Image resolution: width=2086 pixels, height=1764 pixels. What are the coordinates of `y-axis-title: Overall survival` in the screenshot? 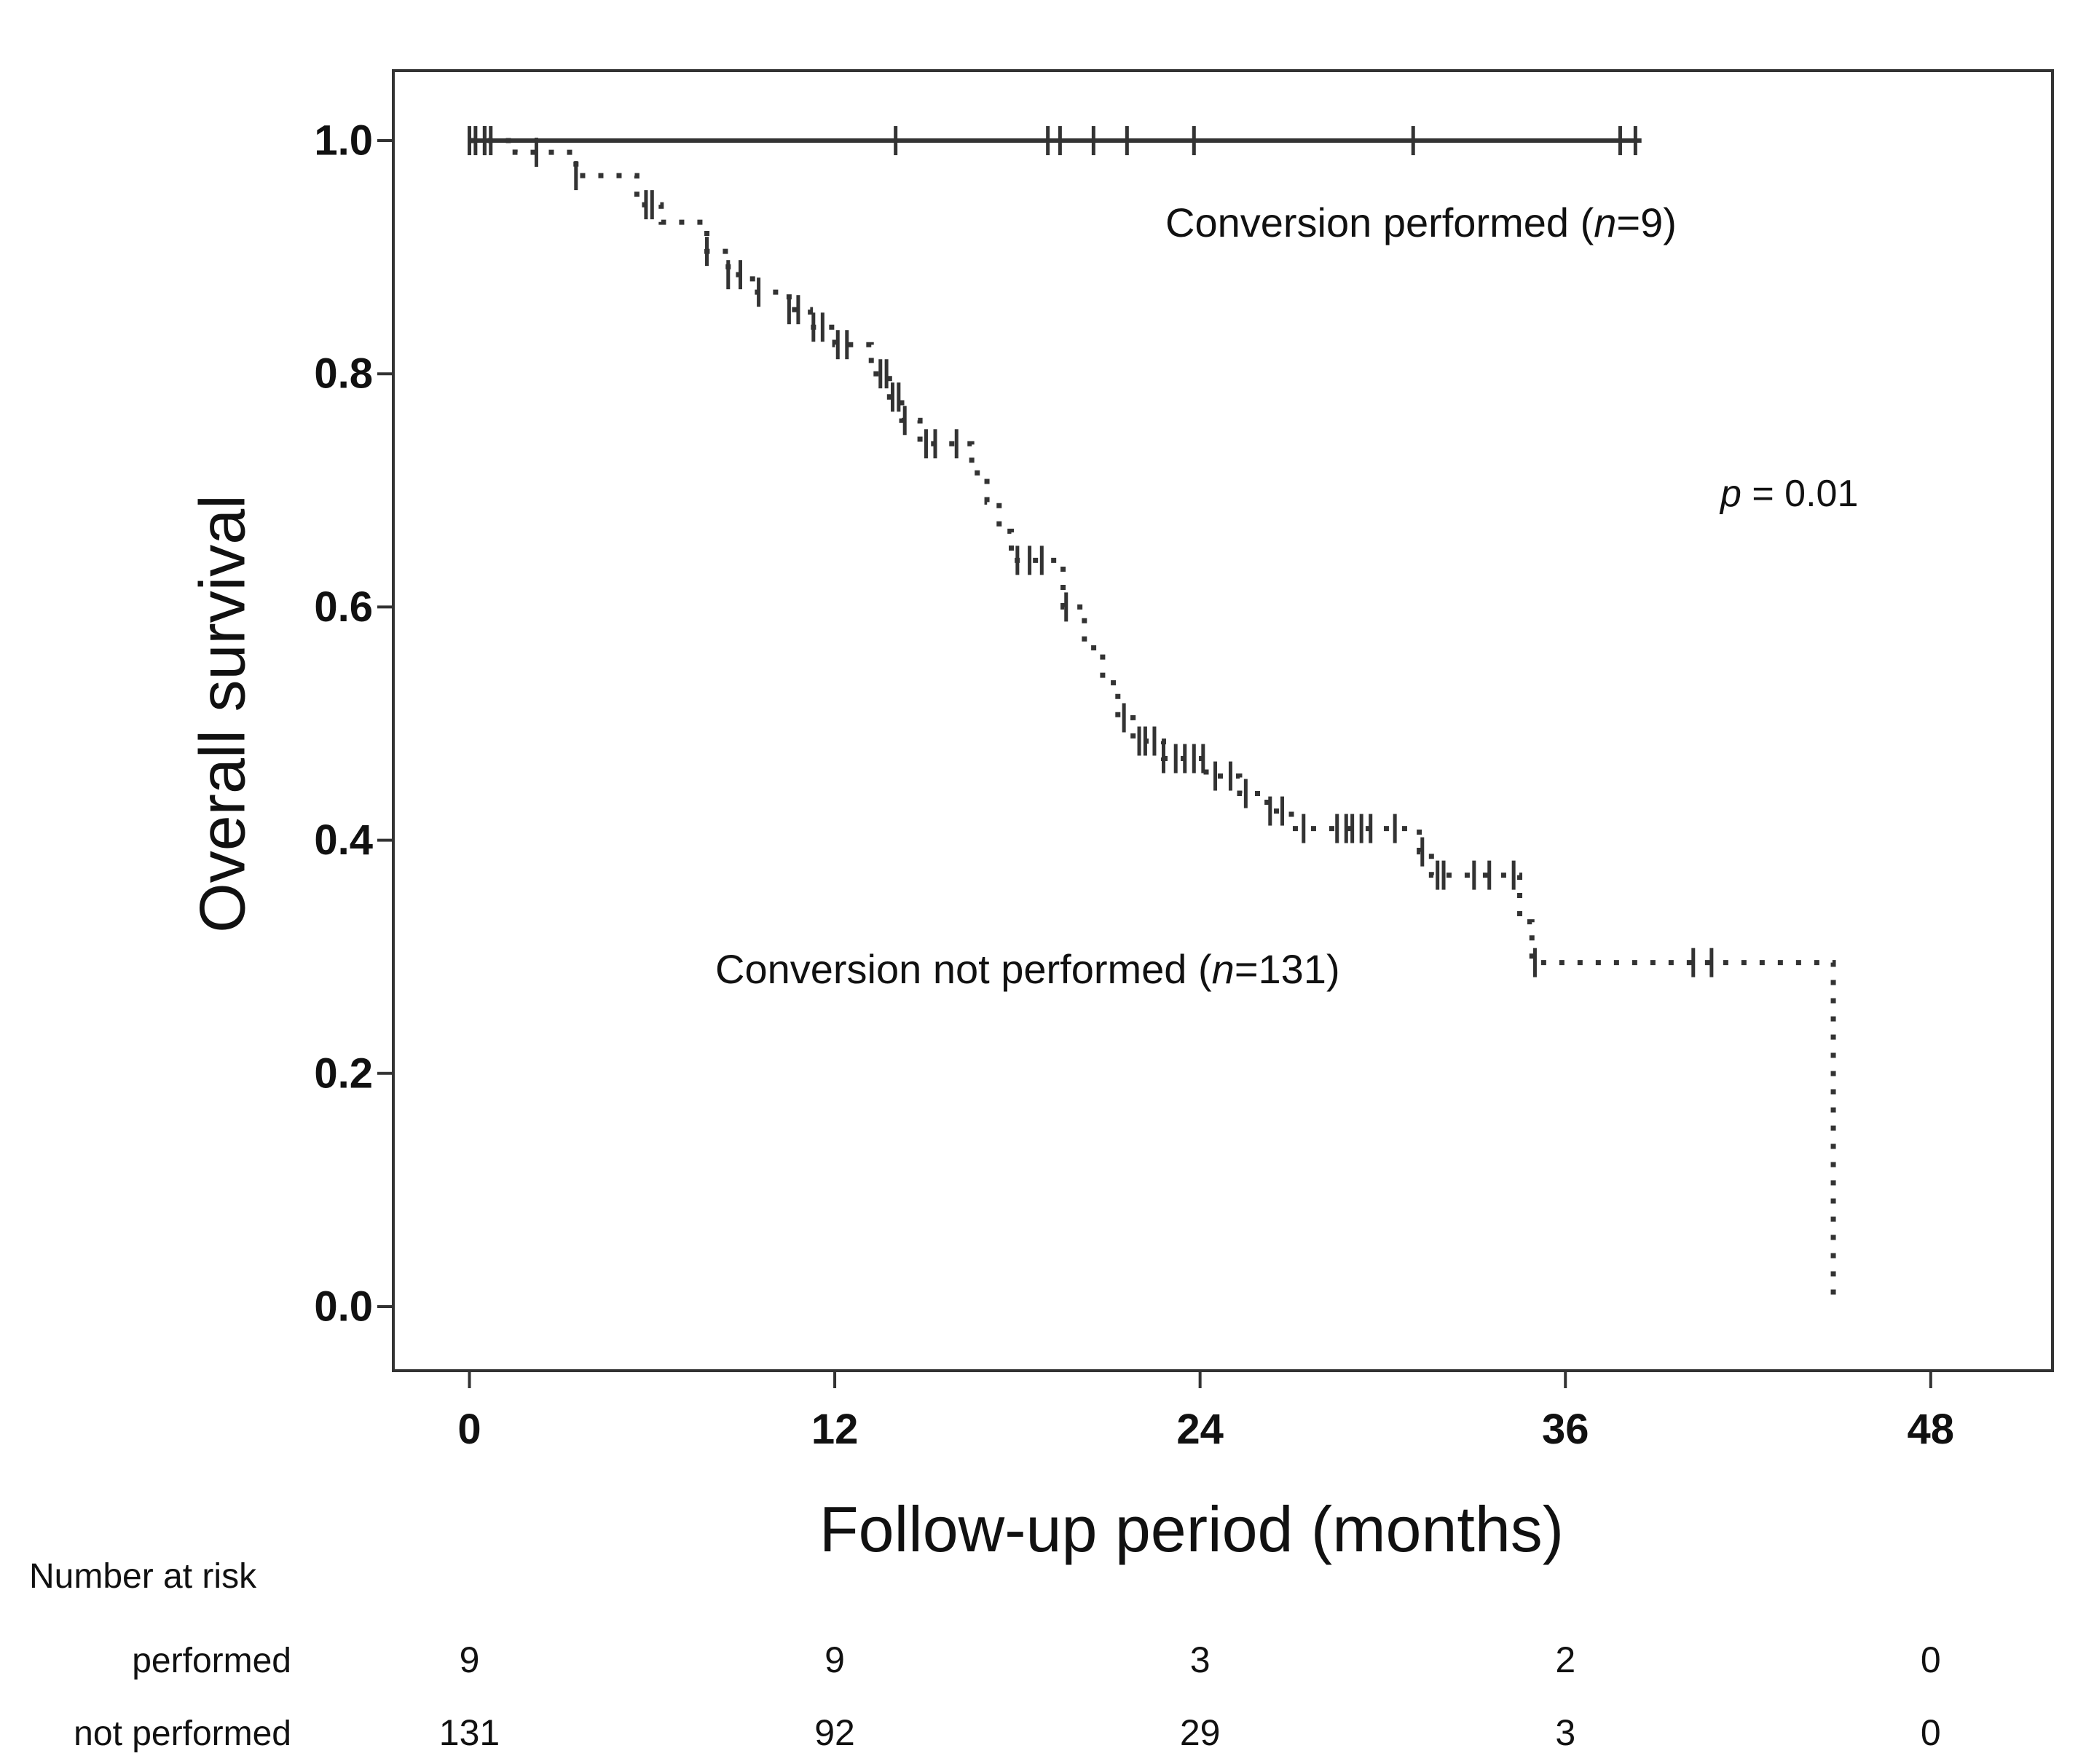 It's located at (223, 713).